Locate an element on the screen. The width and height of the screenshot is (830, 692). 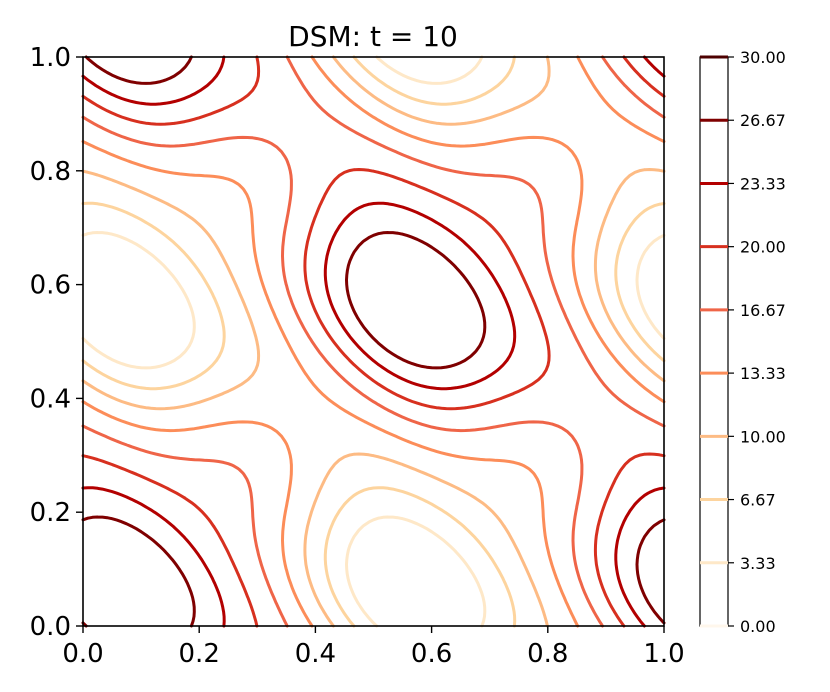
x-tick-label: 0.2 is located at coordinates (199, 654).